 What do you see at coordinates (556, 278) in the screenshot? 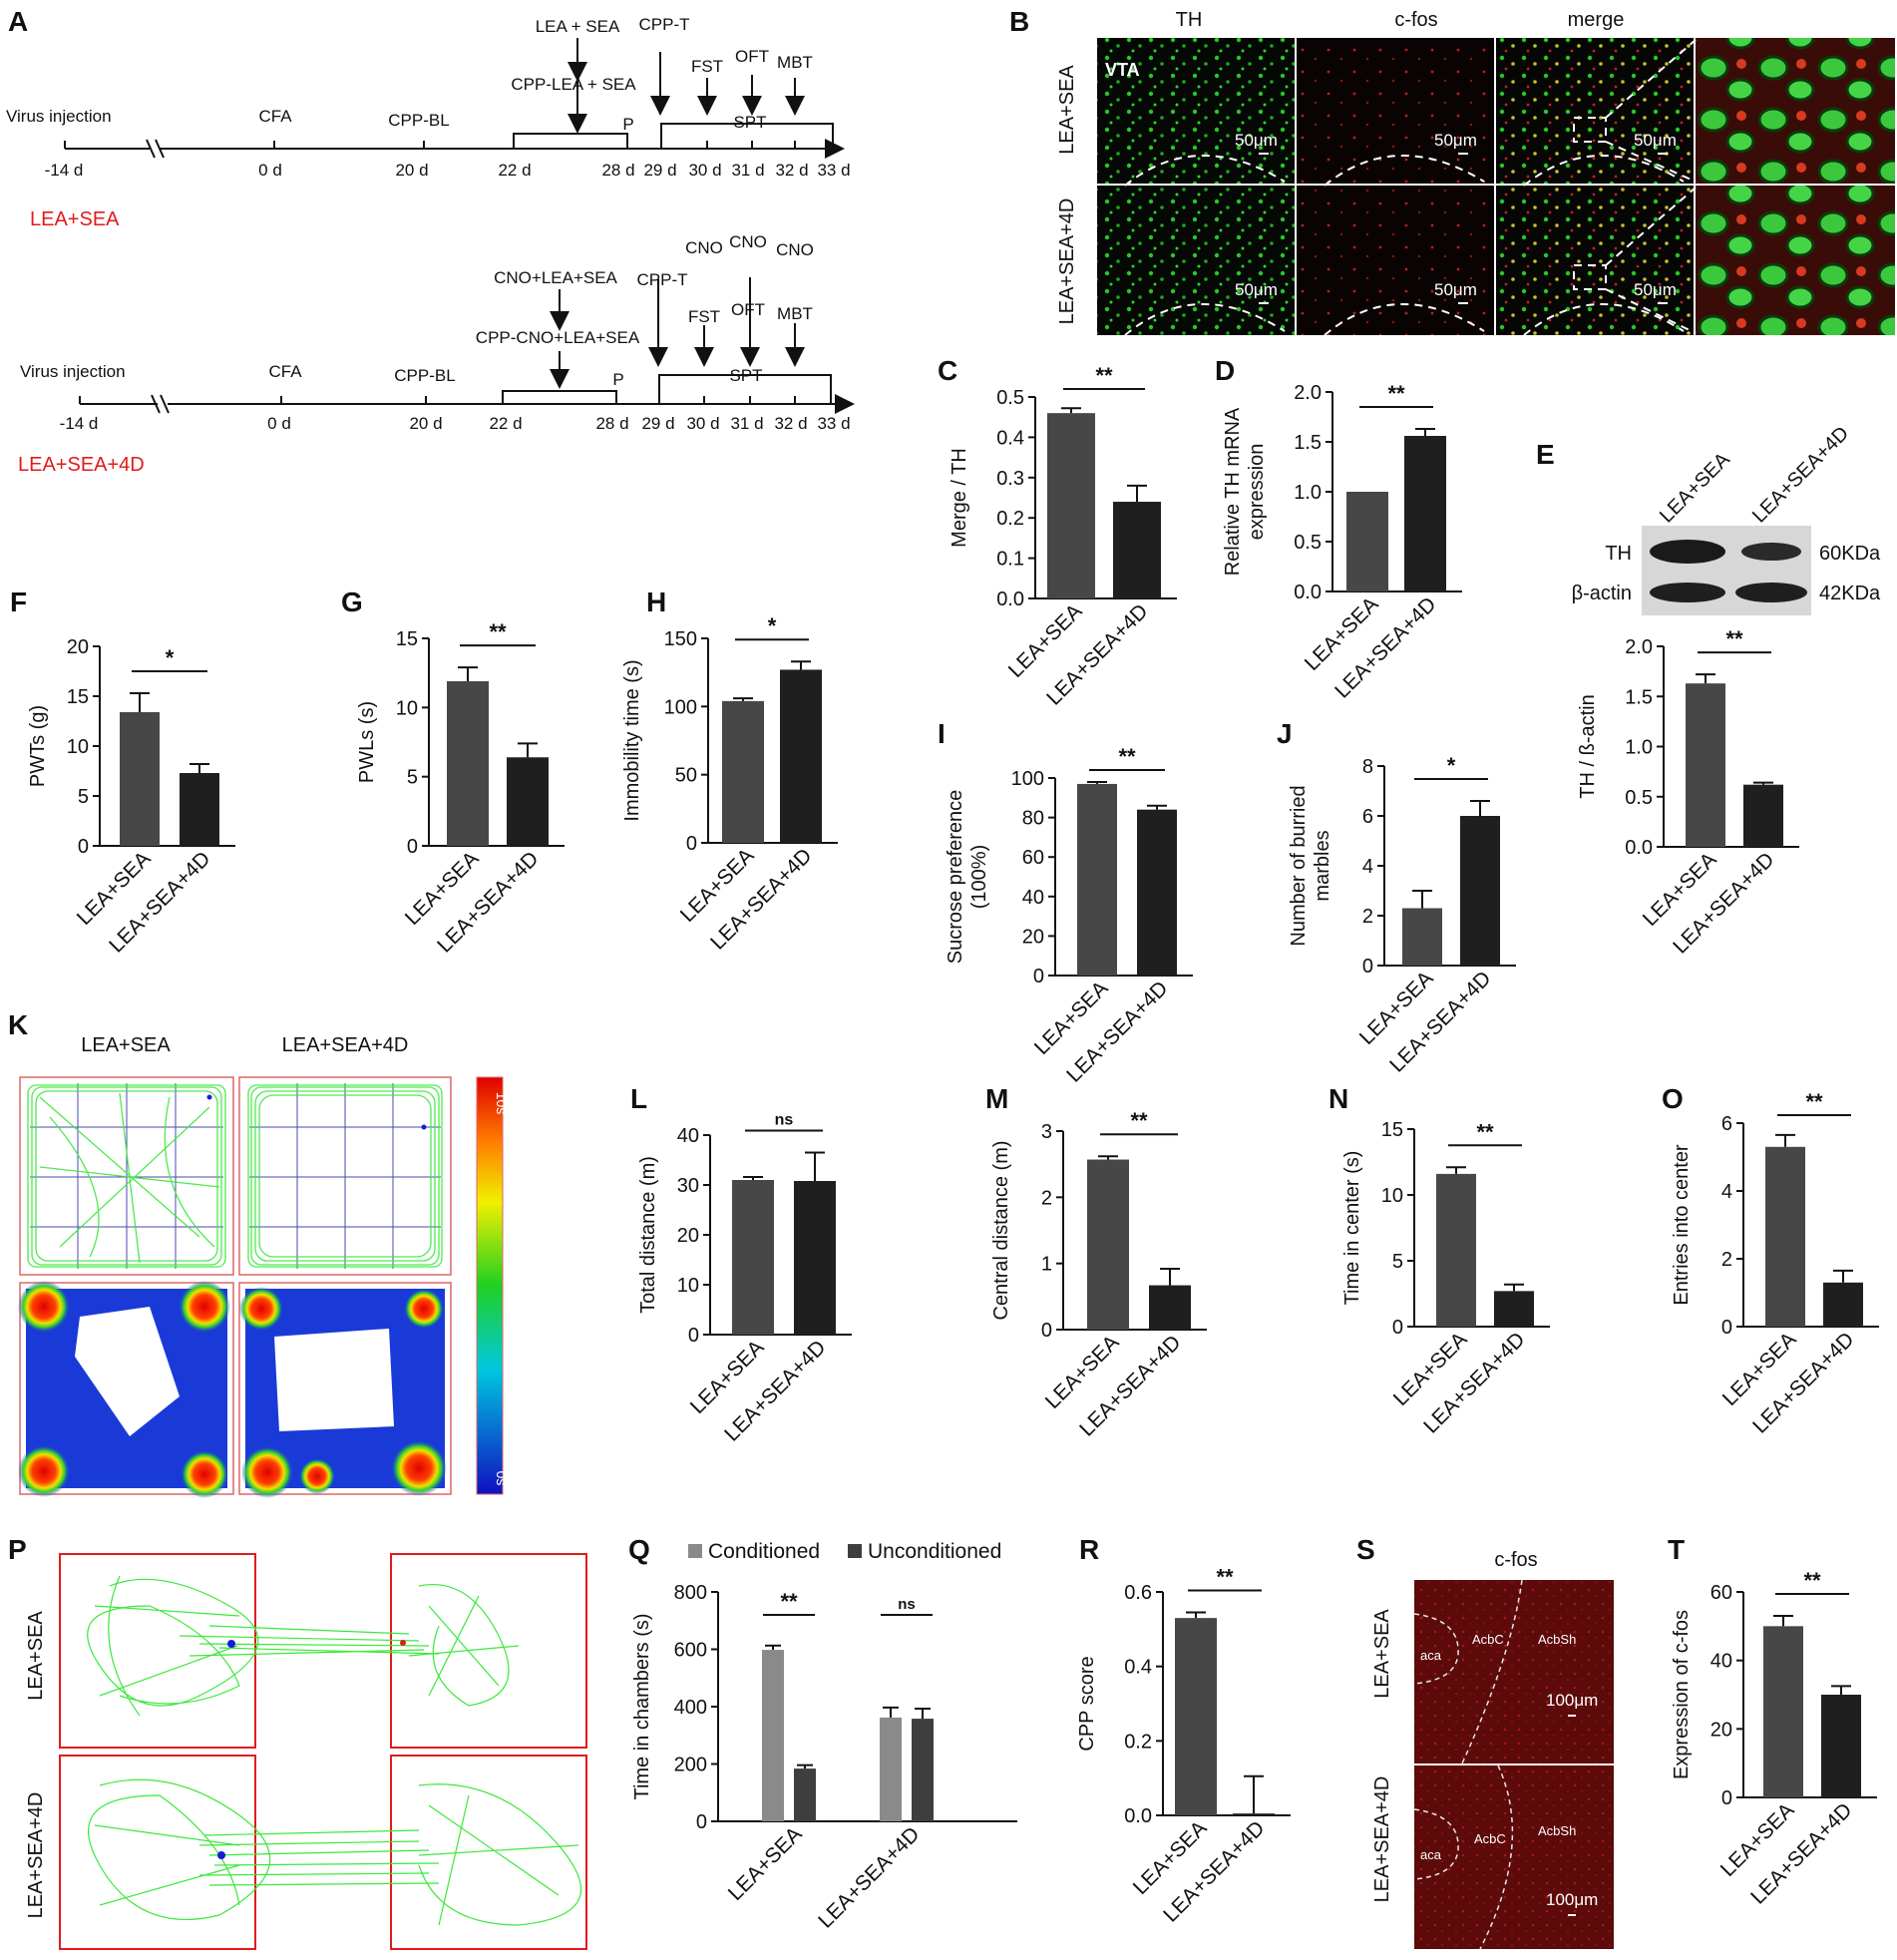
I see `t2-cond-label: CNO+LEA+SEA` at bounding box center [556, 278].